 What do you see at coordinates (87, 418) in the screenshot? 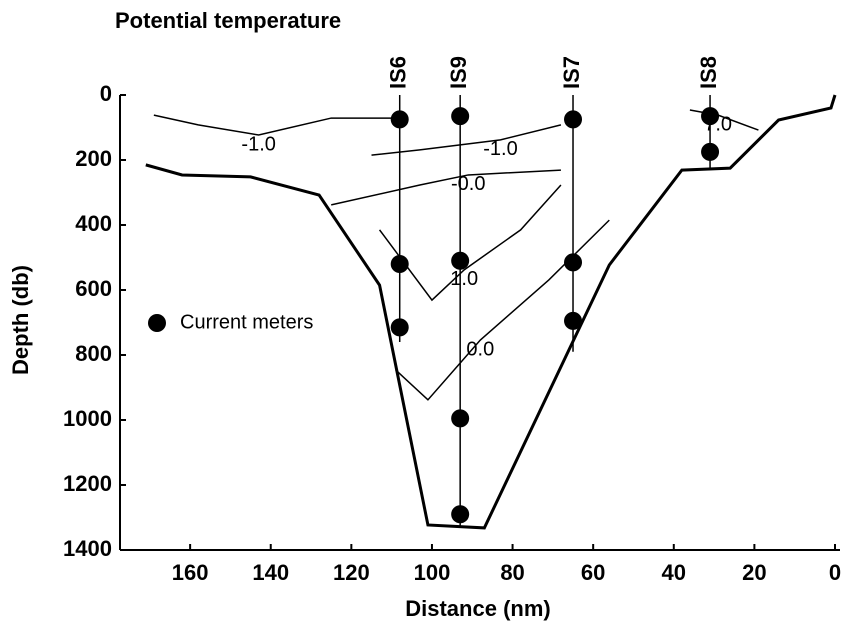
I see `y-tick-label: 1000` at bounding box center [87, 418].